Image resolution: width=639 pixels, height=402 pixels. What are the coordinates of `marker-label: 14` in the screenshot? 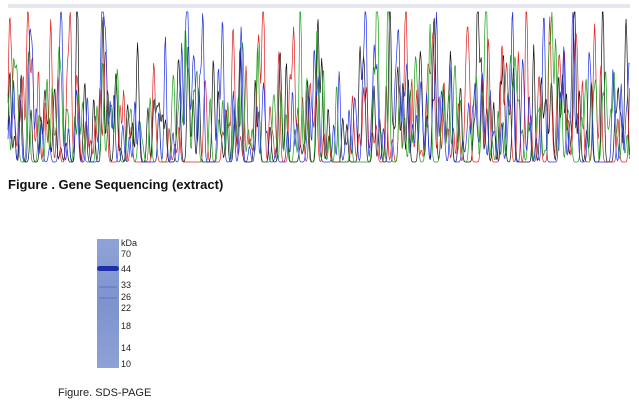 It's located at (126, 348).